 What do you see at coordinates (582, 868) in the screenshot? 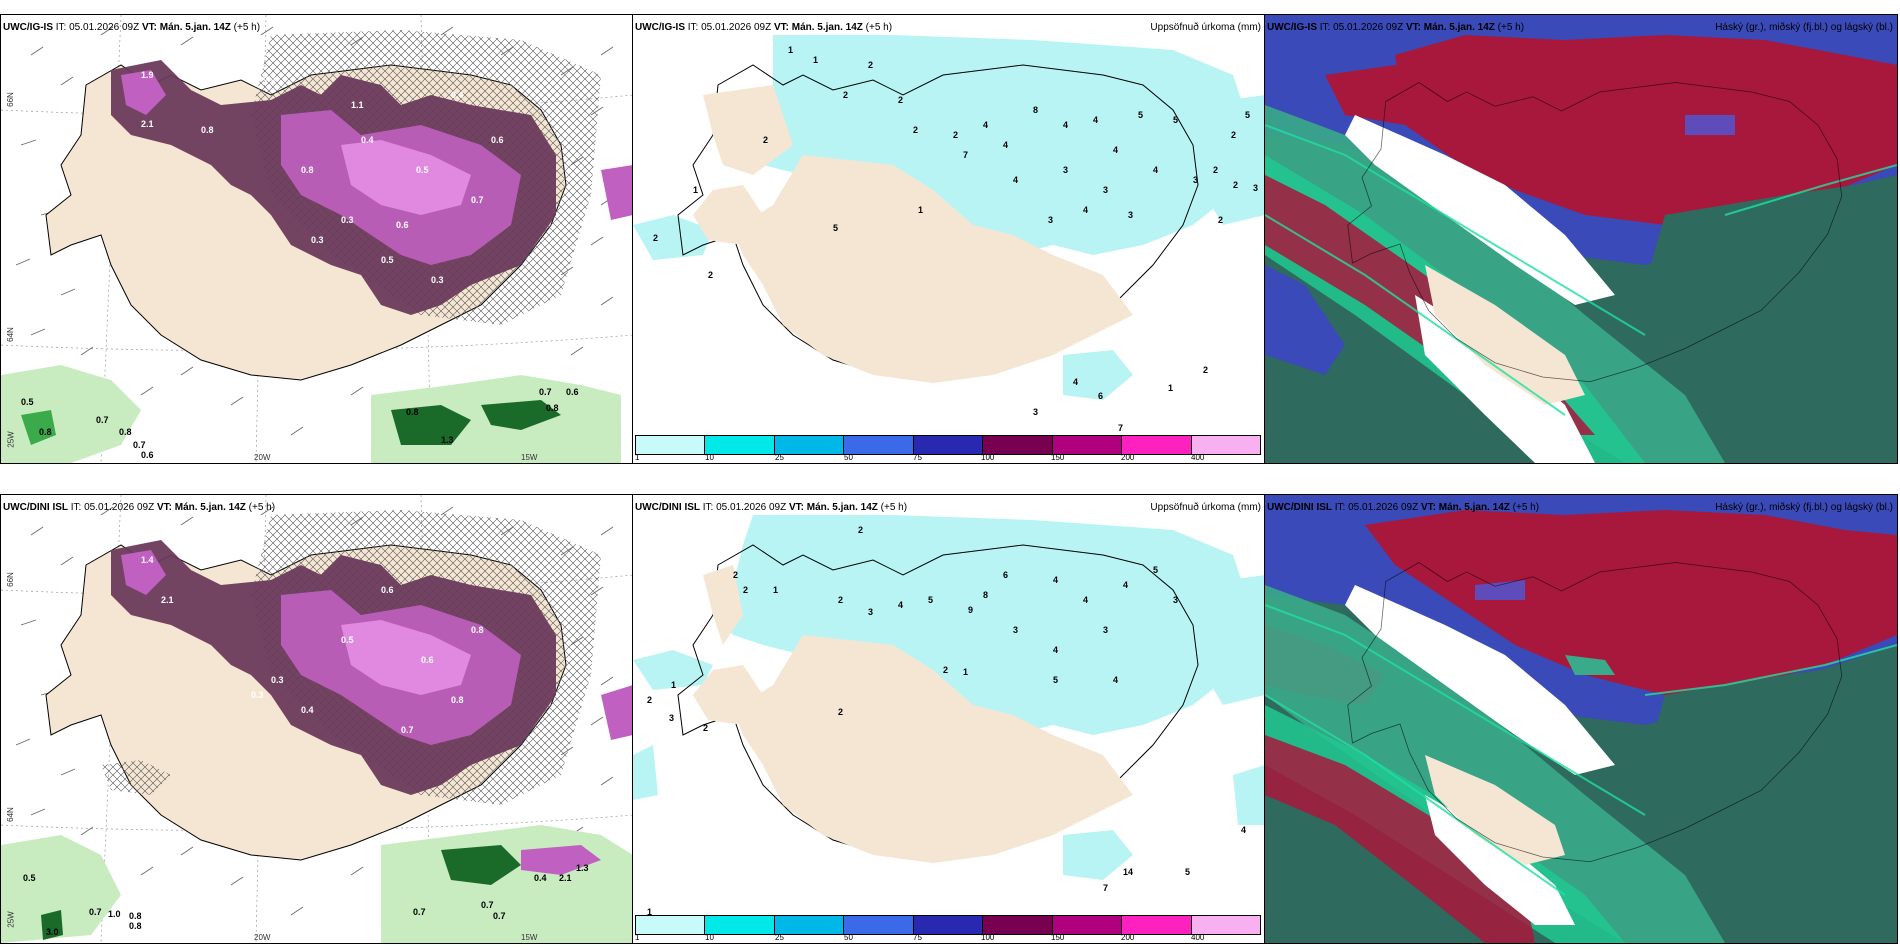
I see `value-label: 1.3` at bounding box center [582, 868].